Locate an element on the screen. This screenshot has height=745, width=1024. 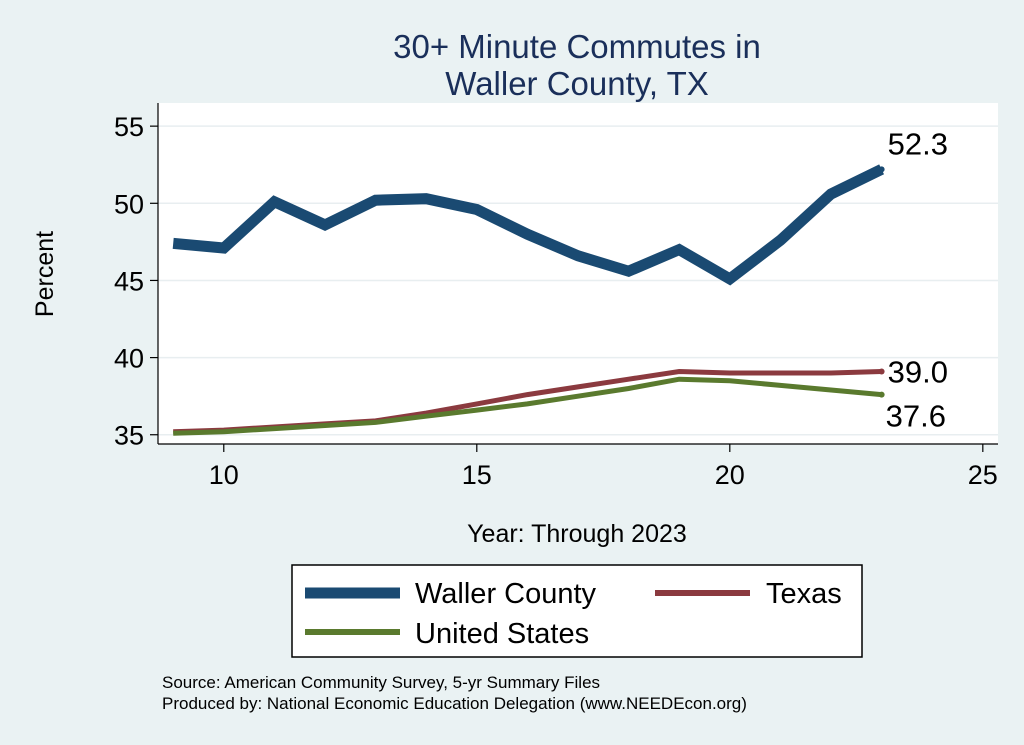
end-label-waller-county: 52.3 is located at coordinates (918, 143).